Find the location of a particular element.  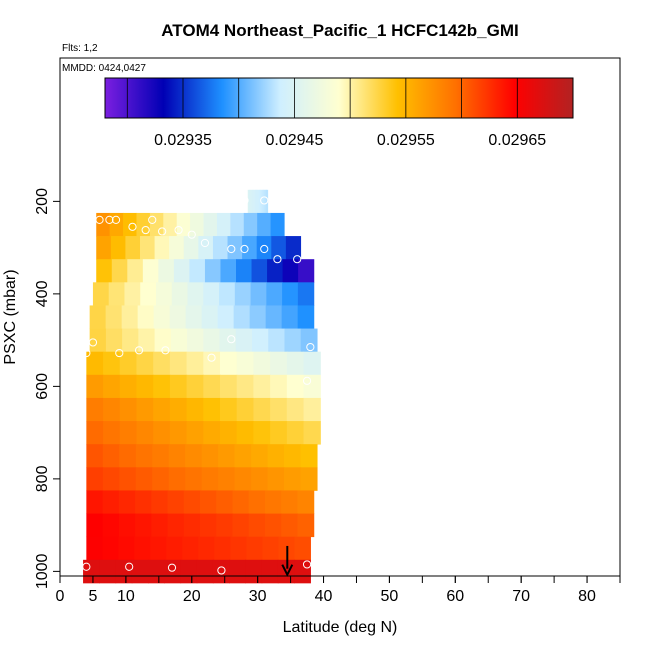

x-tick-label: 50 is located at coordinates (390, 596).